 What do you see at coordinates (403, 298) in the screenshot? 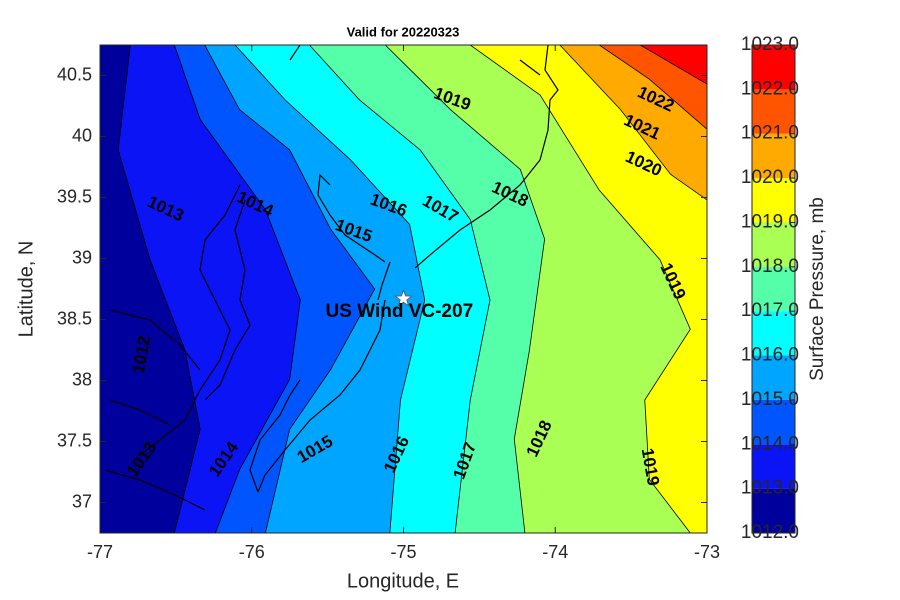
I see `site-marker` at bounding box center [403, 298].